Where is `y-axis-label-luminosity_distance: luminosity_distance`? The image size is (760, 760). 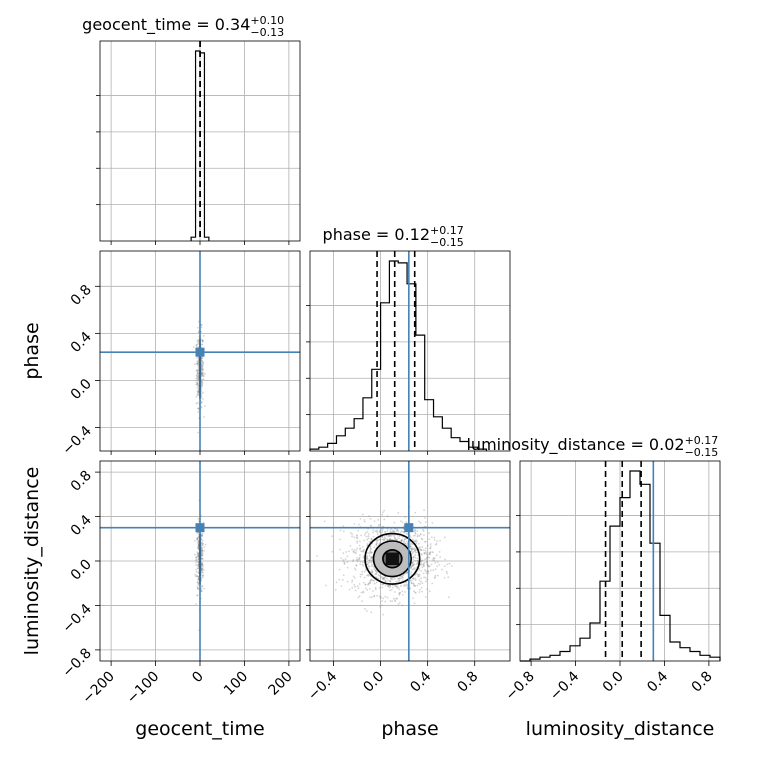
y-axis-label-luminosity_distance: luminosity_distance is located at coordinates (32, 561).